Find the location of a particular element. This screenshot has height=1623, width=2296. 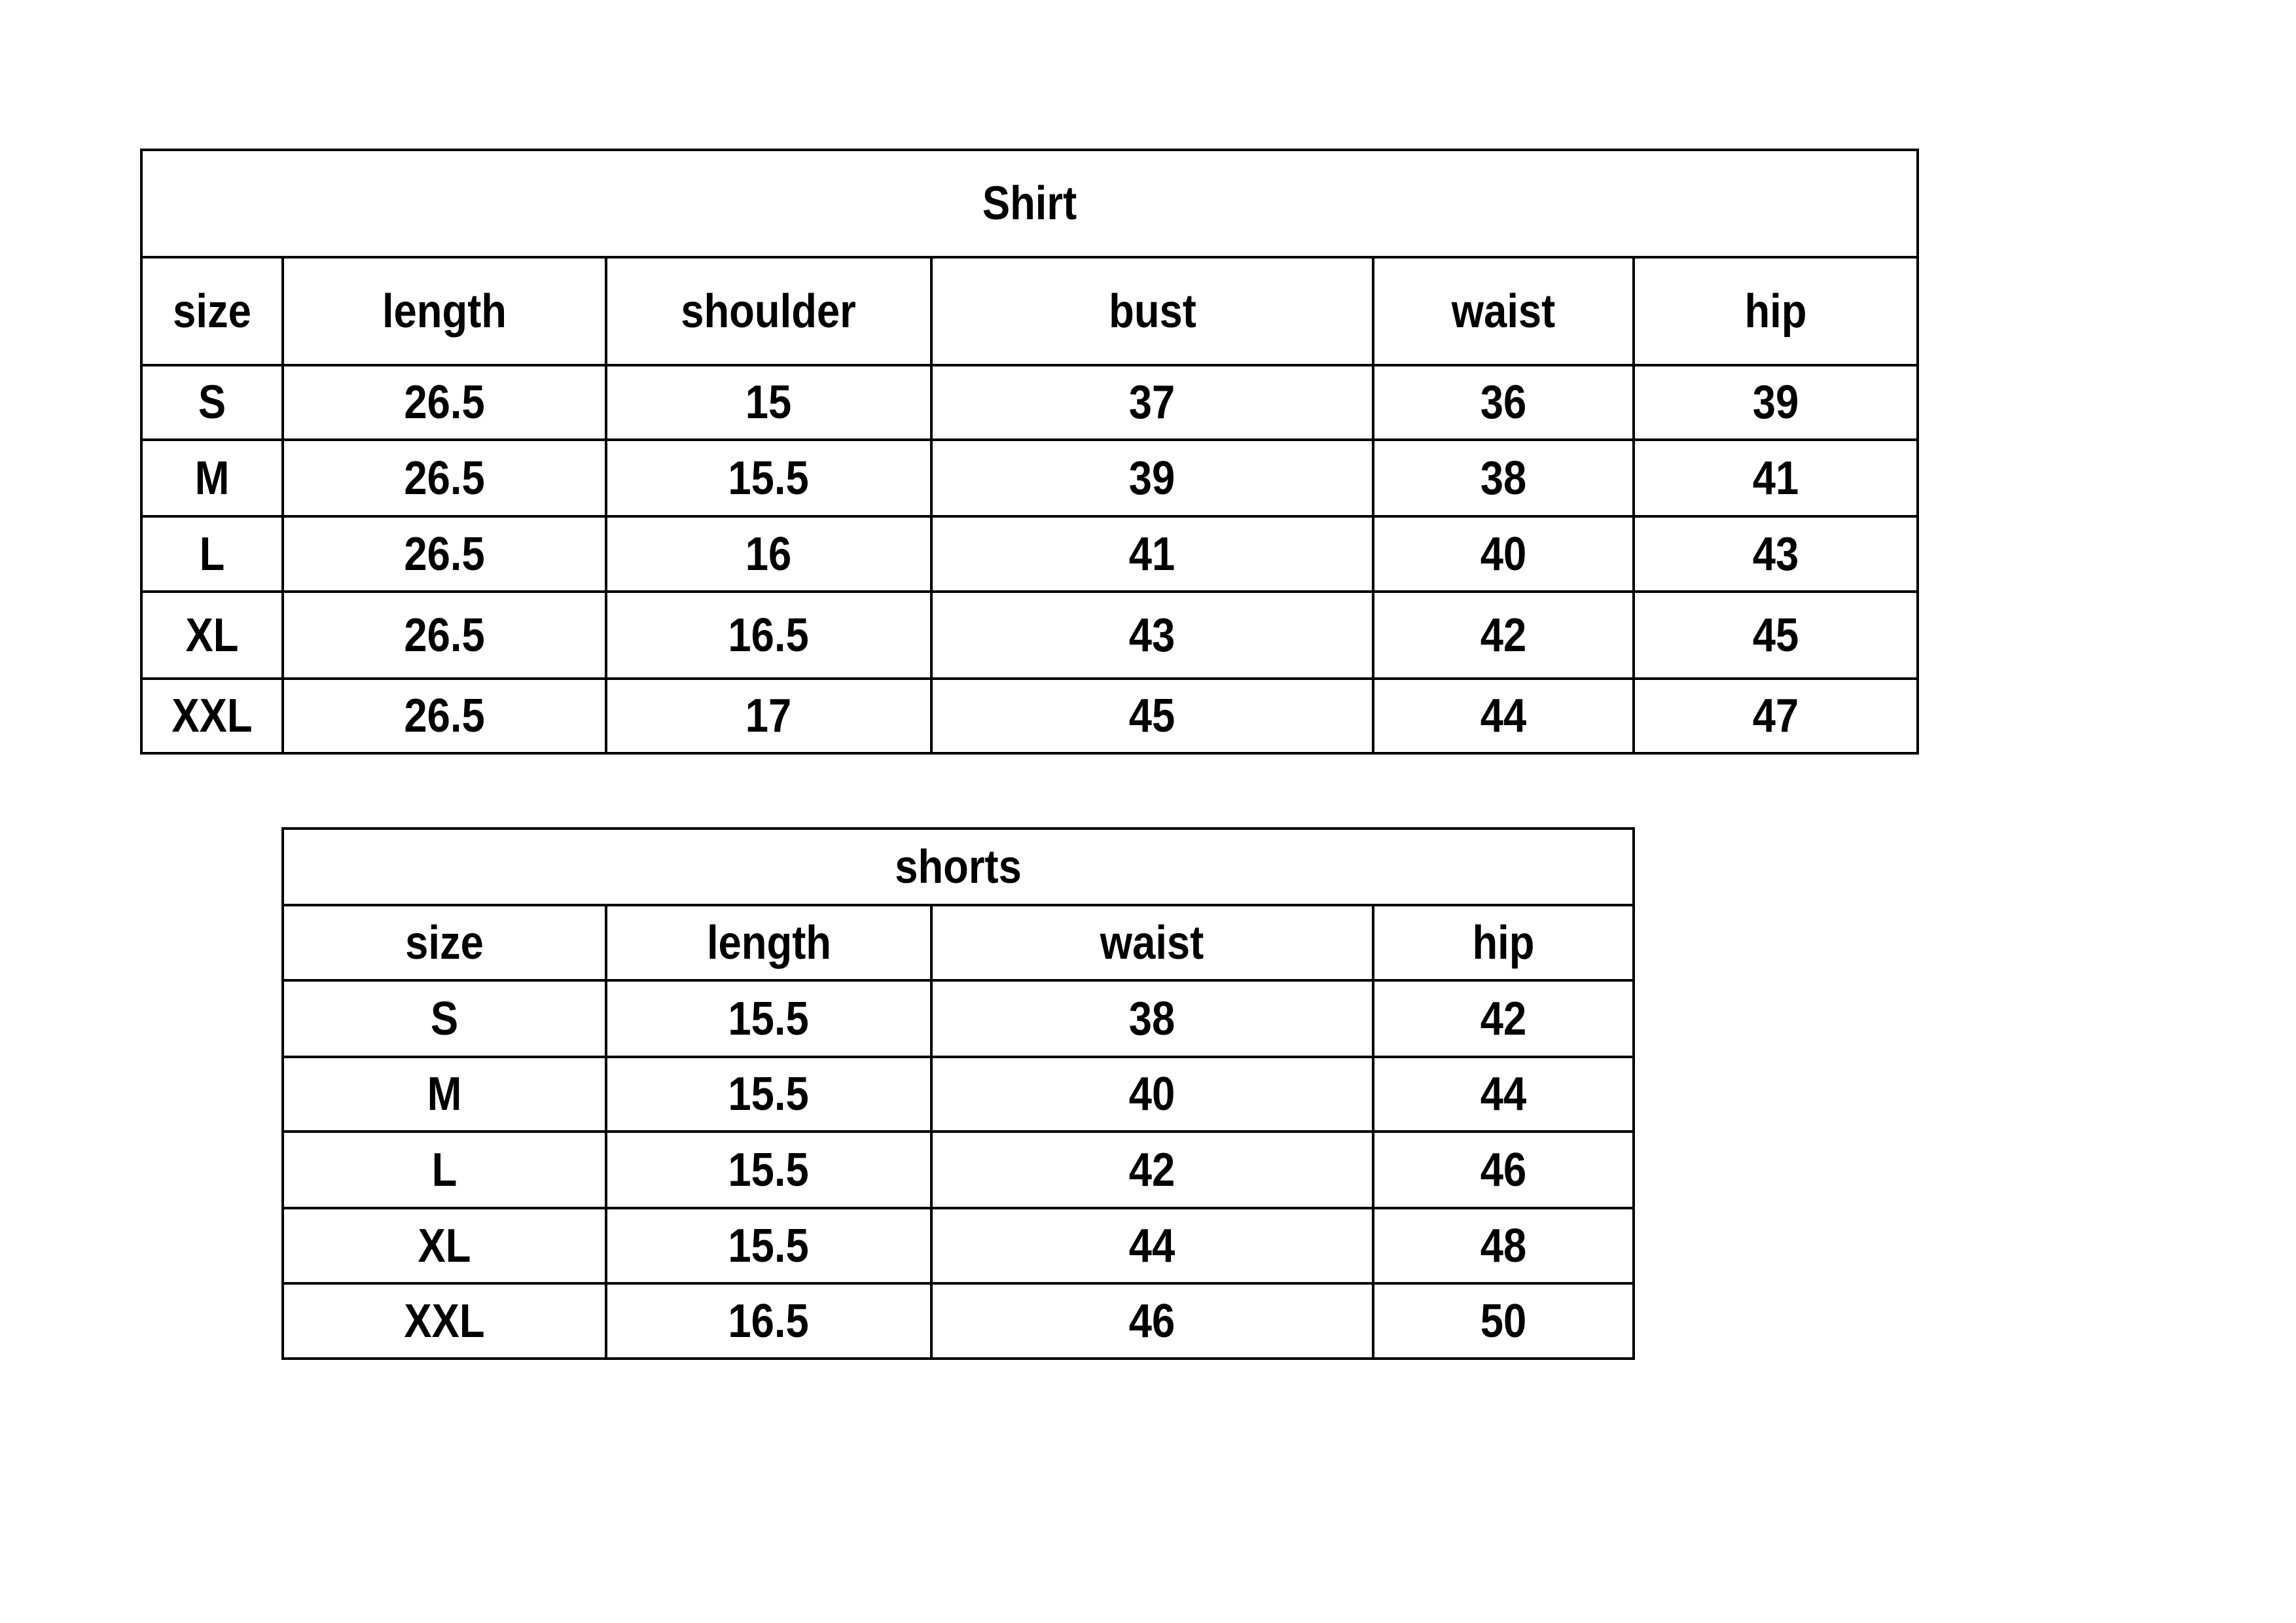

table-cell: 48 is located at coordinates (1503, 1246).